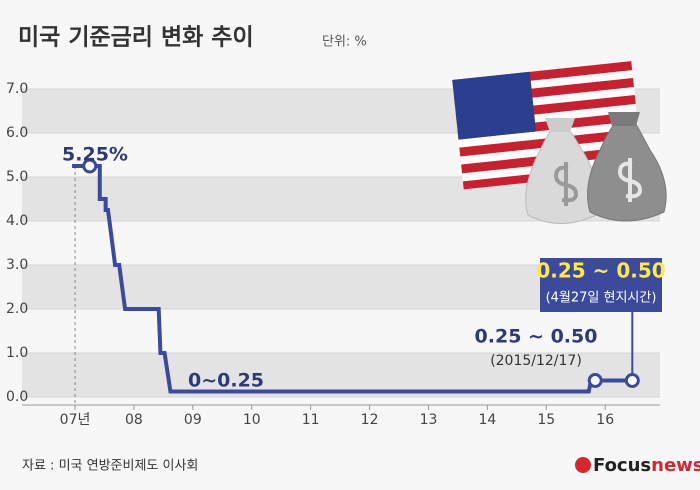  Describe the element at coordinates (17, 133) in the screenshot. I see `y-tick-label: 6.0` at that location.